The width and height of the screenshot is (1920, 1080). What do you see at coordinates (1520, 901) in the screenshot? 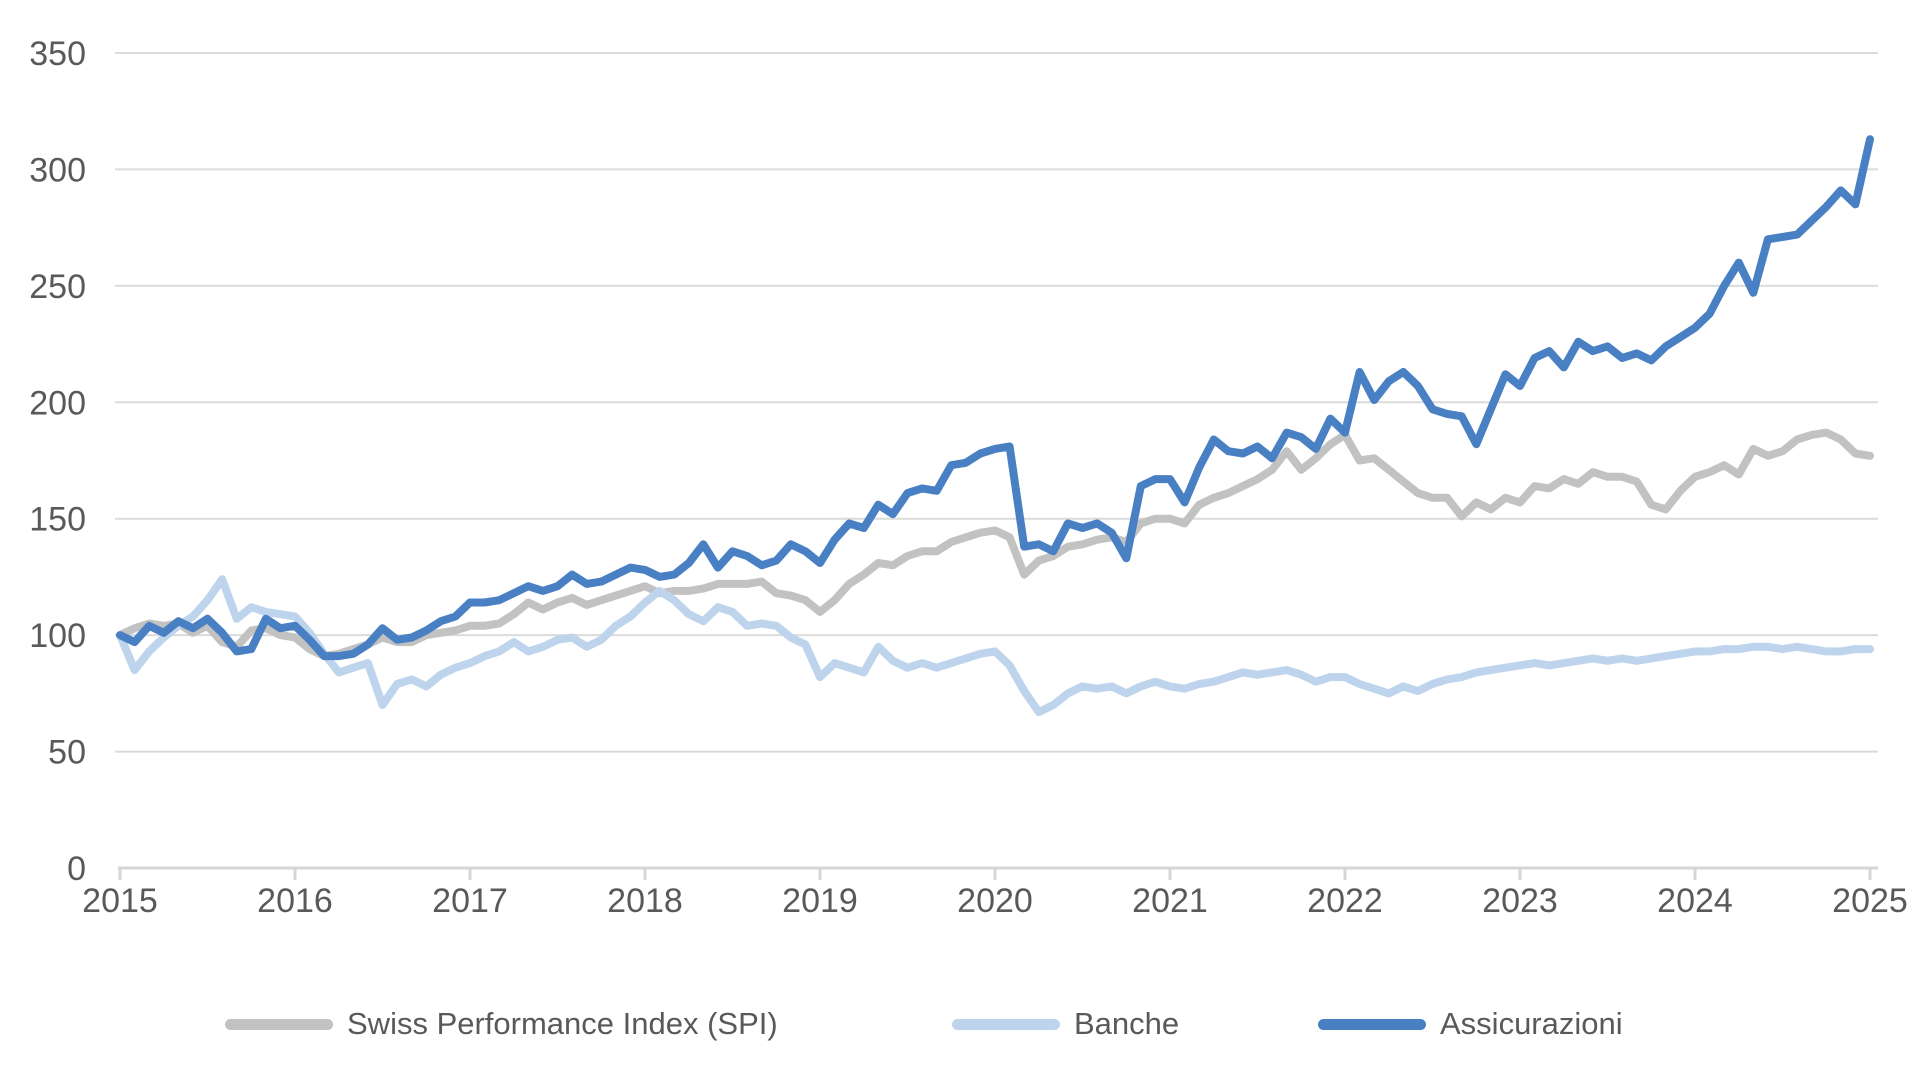
I see `x-axis-label: 2023` at bounding box center [1520, 901].